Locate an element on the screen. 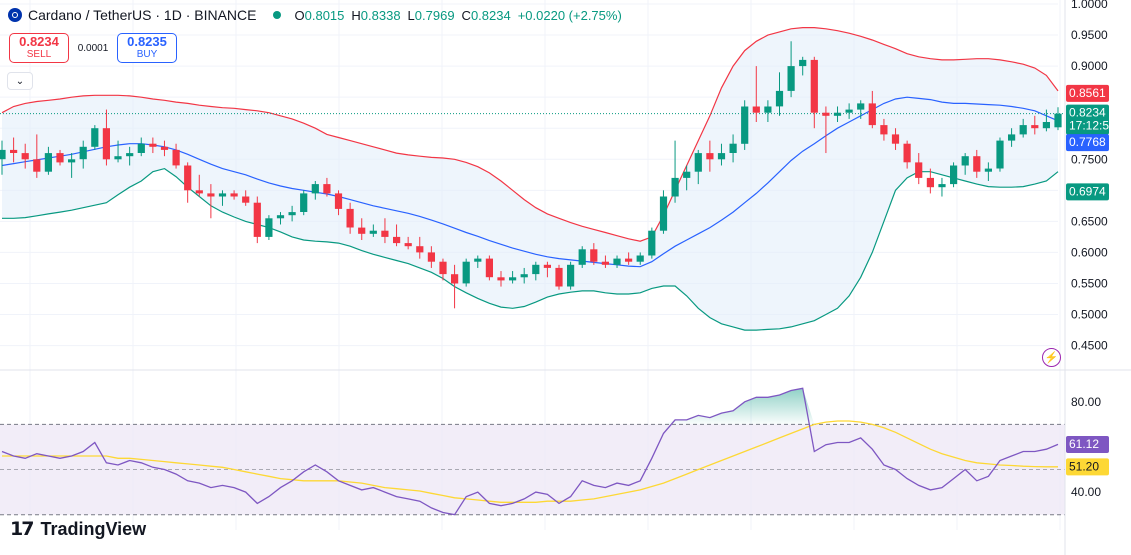  tradingview-logo: 17 TradingView is located at coordinates (78, 529).